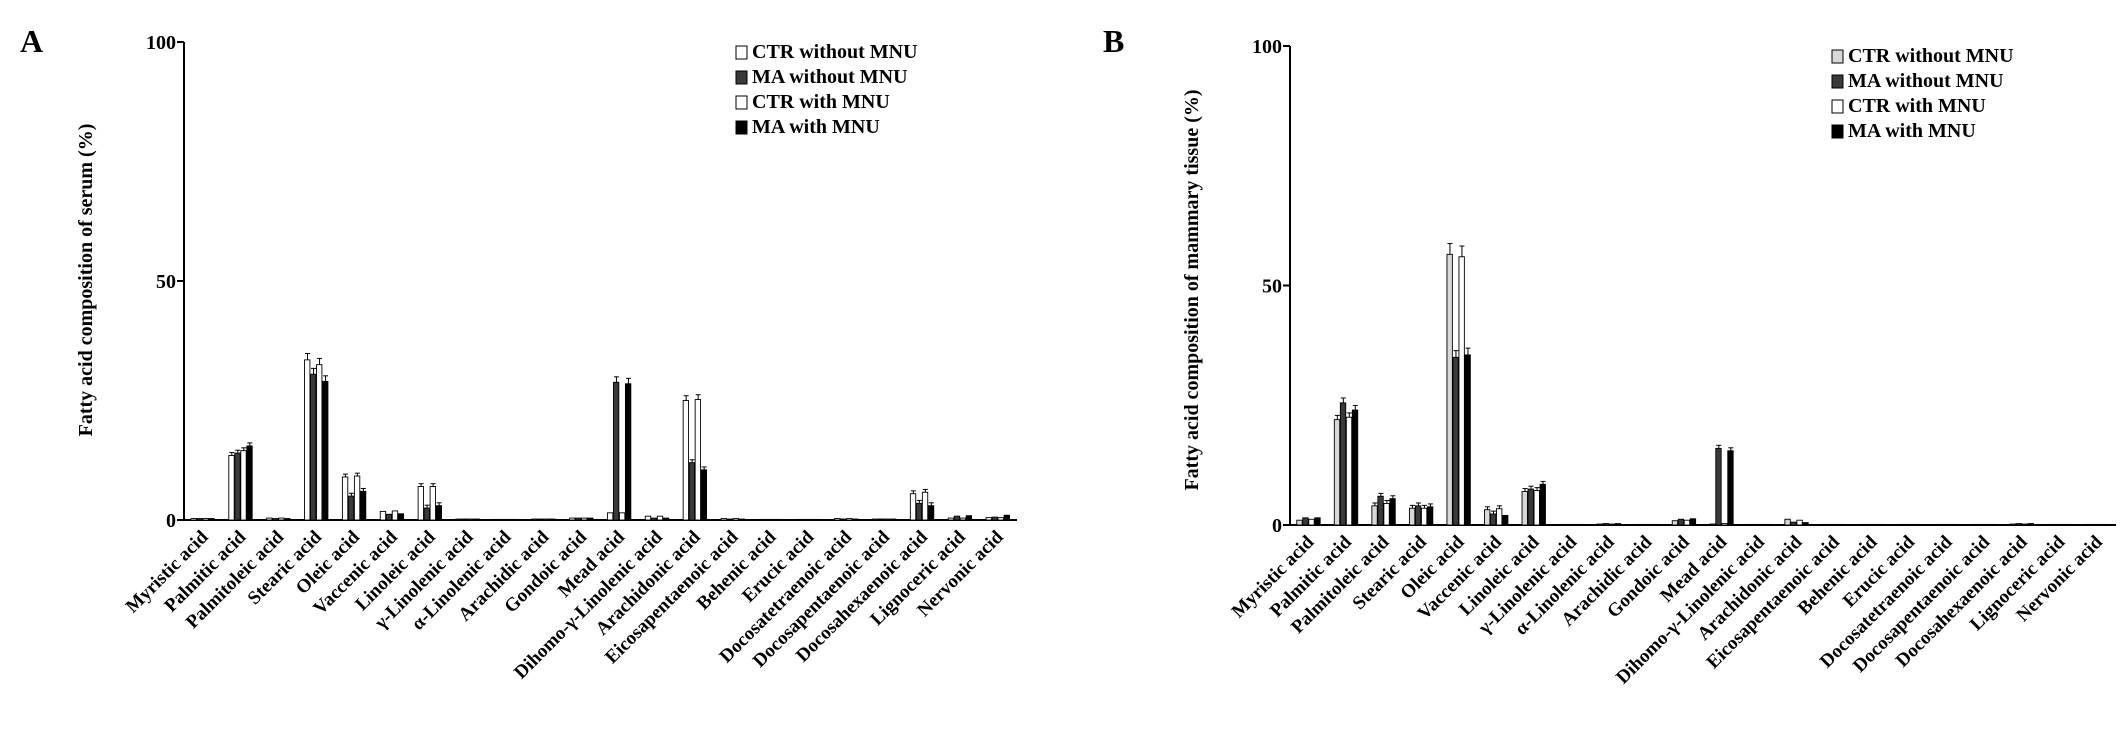 The height and width of the screenshot is (747, 2126). I want to click on panel-b-legend-label: MA without MNU, so click(1926, 81).